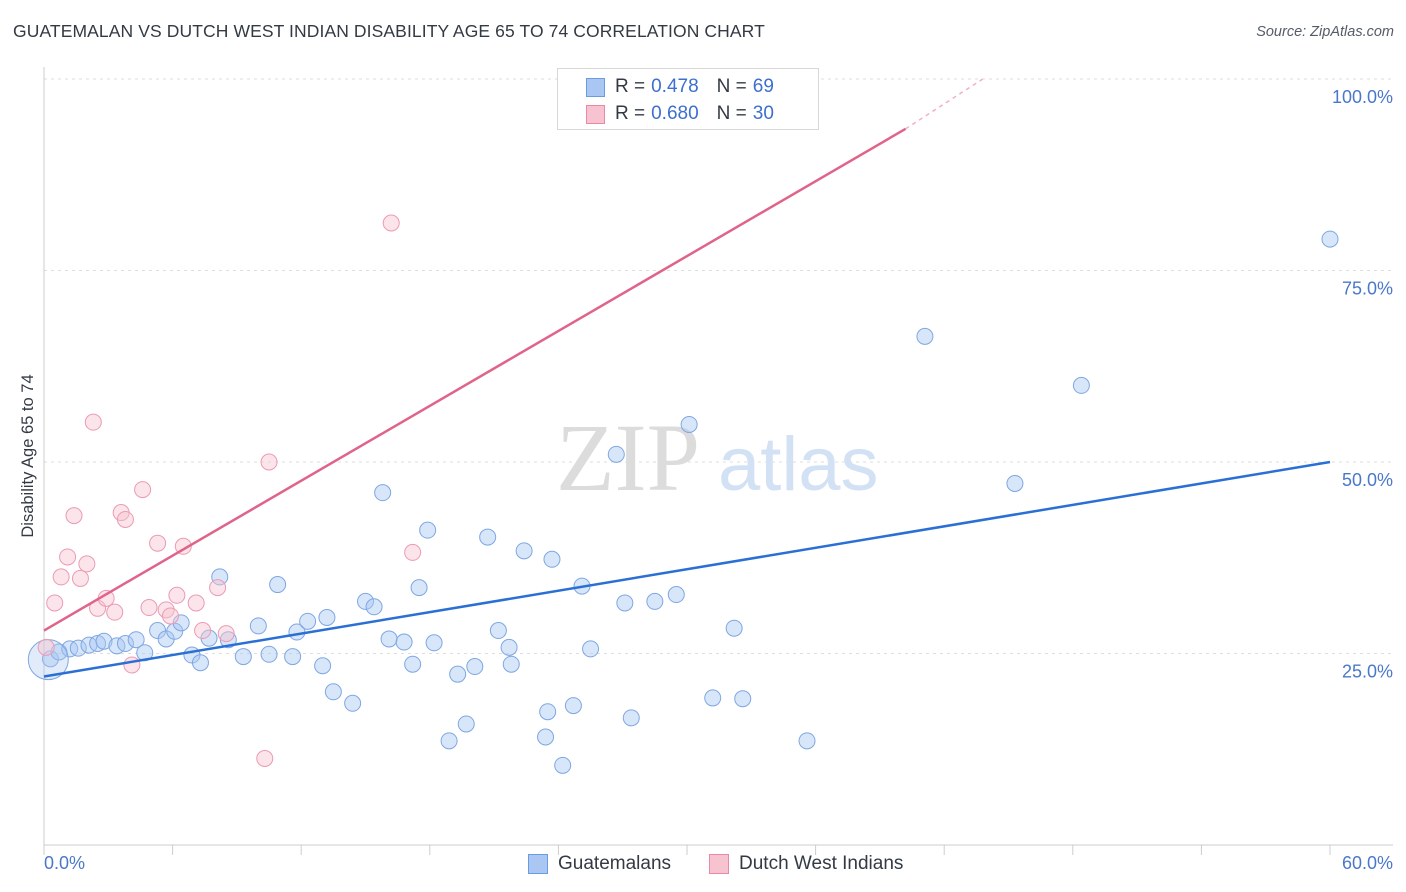  Describe the element at coordinates (821, 863) in the screenshot. I see `bottom-legend-label: Dutch West Indians` at that location.